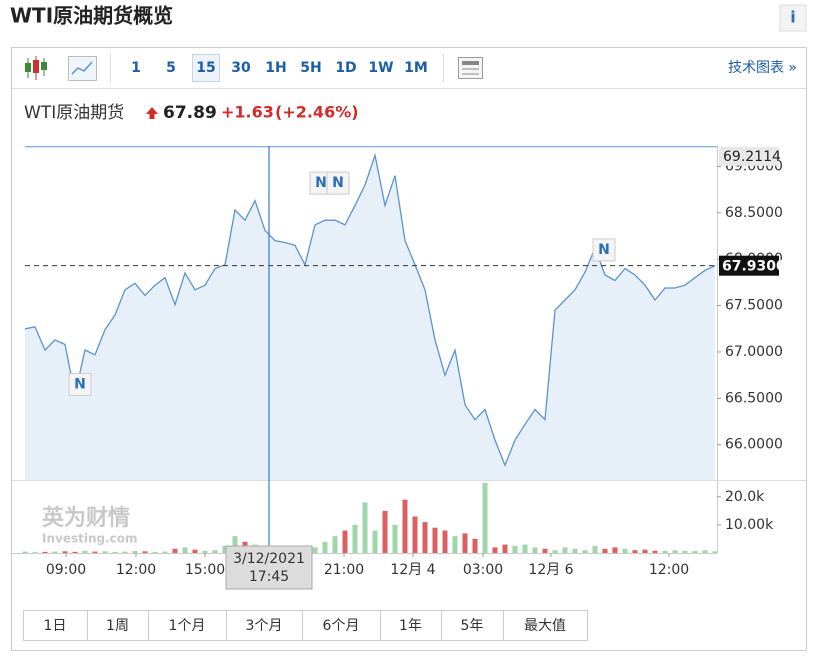 Image resolution: width=814 pixels, height=659 pixels. I want to click on range-label: 1年, so click(410, 626).